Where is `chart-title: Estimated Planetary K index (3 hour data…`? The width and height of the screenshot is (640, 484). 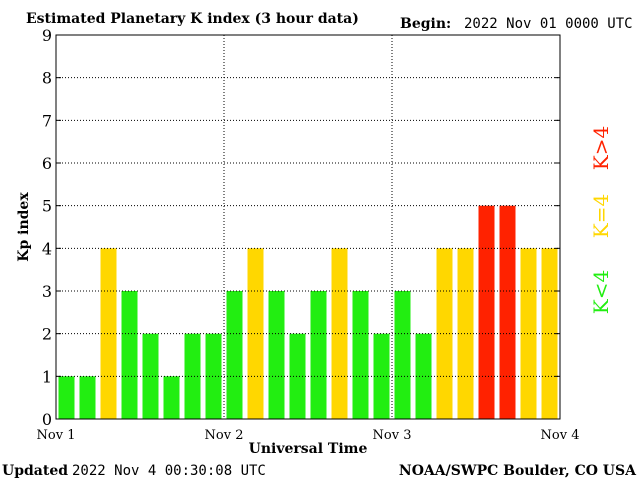
chart-title: Estimated Planetary K index (3 hour data… is located at coordinates (192, 19).